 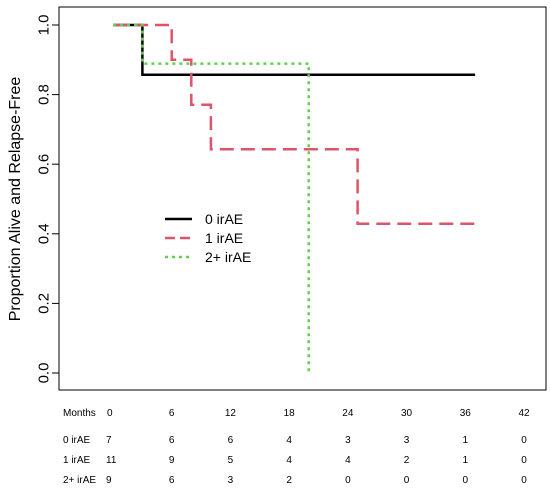 What do you see at coordinates (15, 199) in the screenshot?
I see `y-axis-label: Proportion Alive and Relapse-Free` at bounding box center [15, 199].